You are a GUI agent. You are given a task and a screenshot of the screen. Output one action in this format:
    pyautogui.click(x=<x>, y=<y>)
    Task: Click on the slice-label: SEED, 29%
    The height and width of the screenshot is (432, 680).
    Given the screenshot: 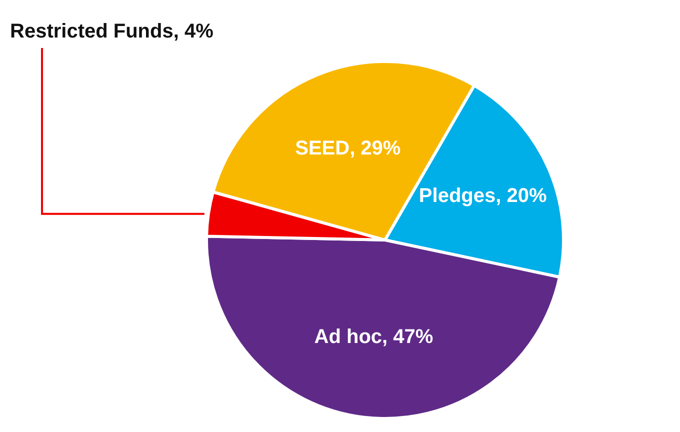 What is the action you would take?
    pyautogui.click(x=348, y=149)
    